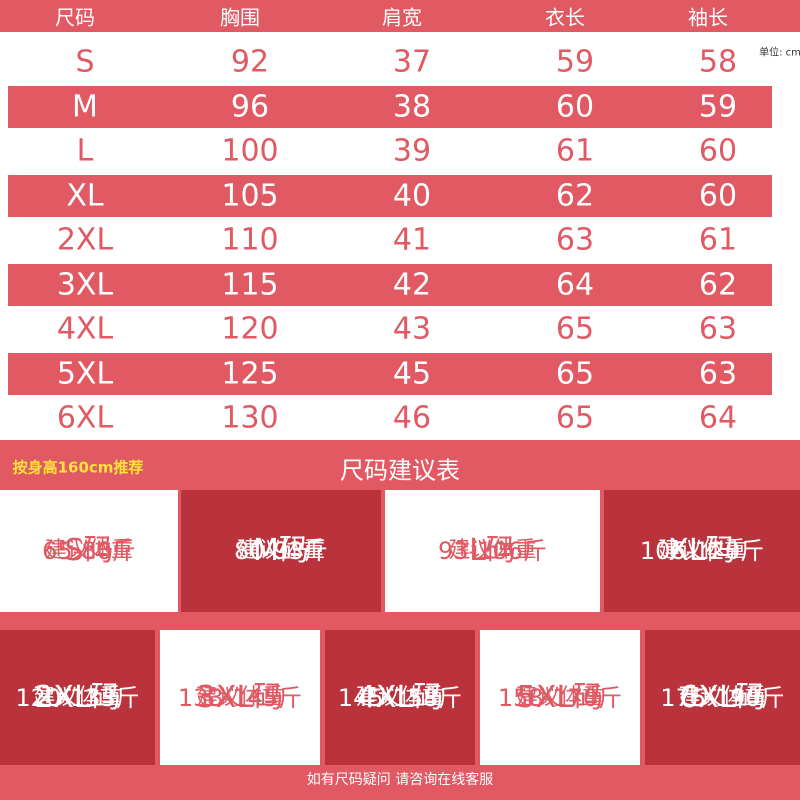 The height and width of the screenshot is (800, 800). I want to click on cell: XL, so click(85, 195).